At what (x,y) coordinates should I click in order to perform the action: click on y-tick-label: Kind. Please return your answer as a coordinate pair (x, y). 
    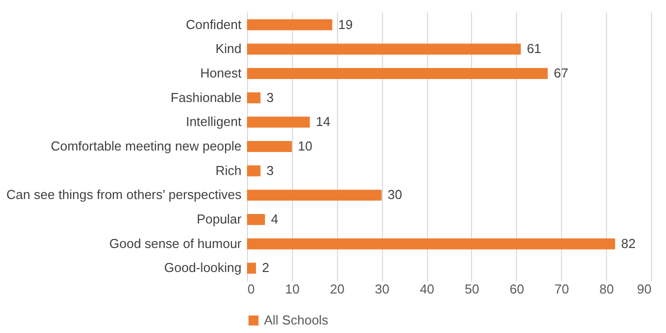
    Looking at the image, I should click on (228, 48).